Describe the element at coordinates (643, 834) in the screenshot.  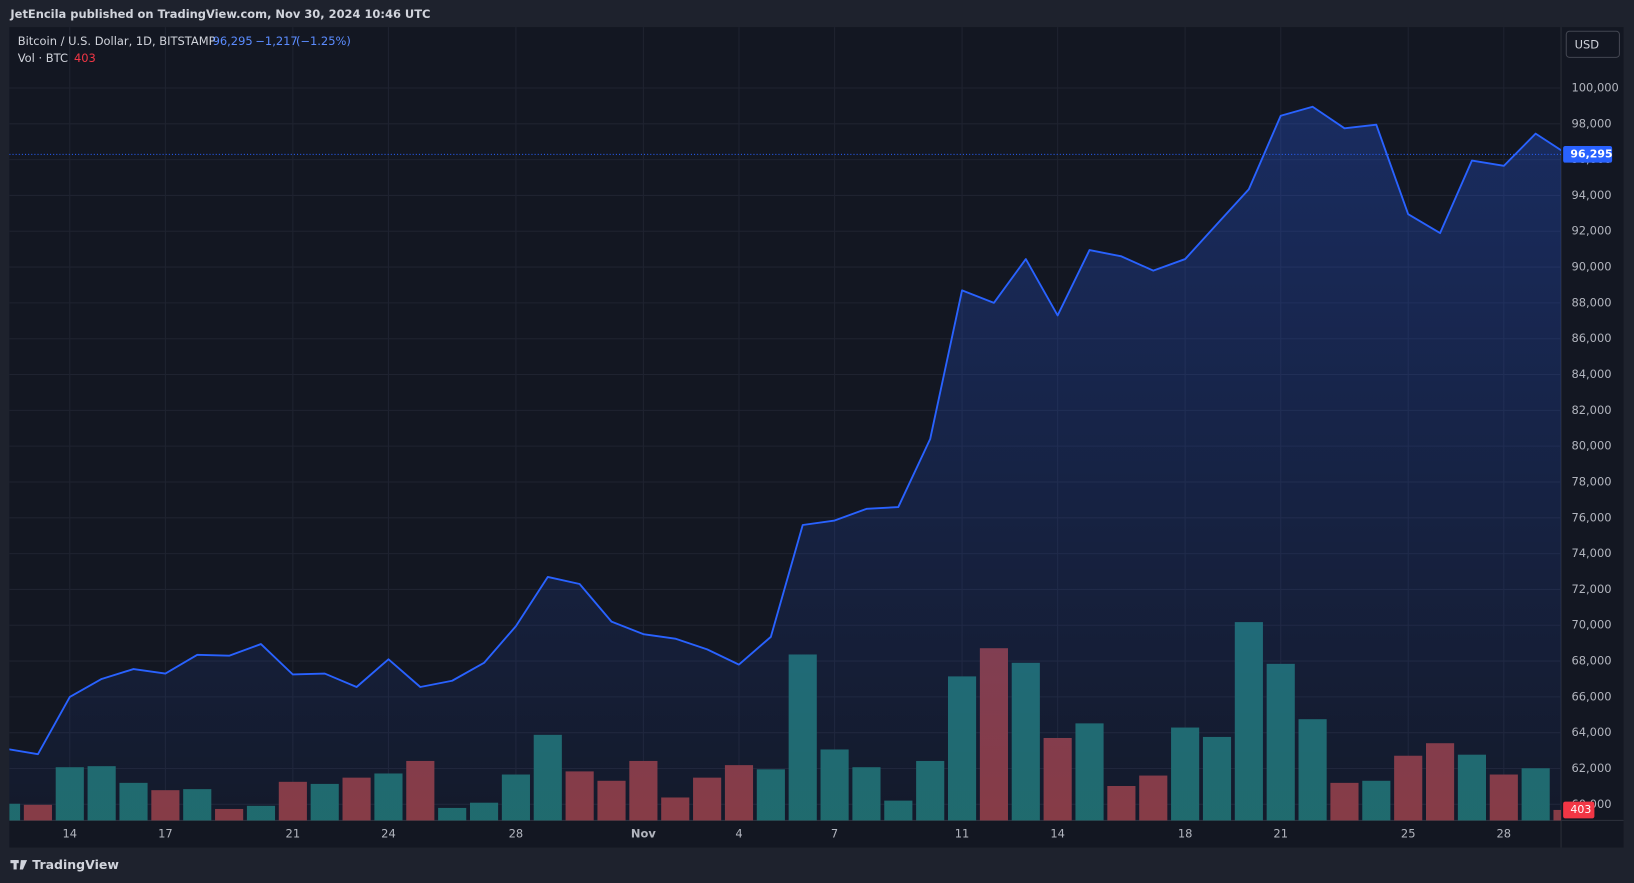
I see `x-tick-label: Nov` at that location.